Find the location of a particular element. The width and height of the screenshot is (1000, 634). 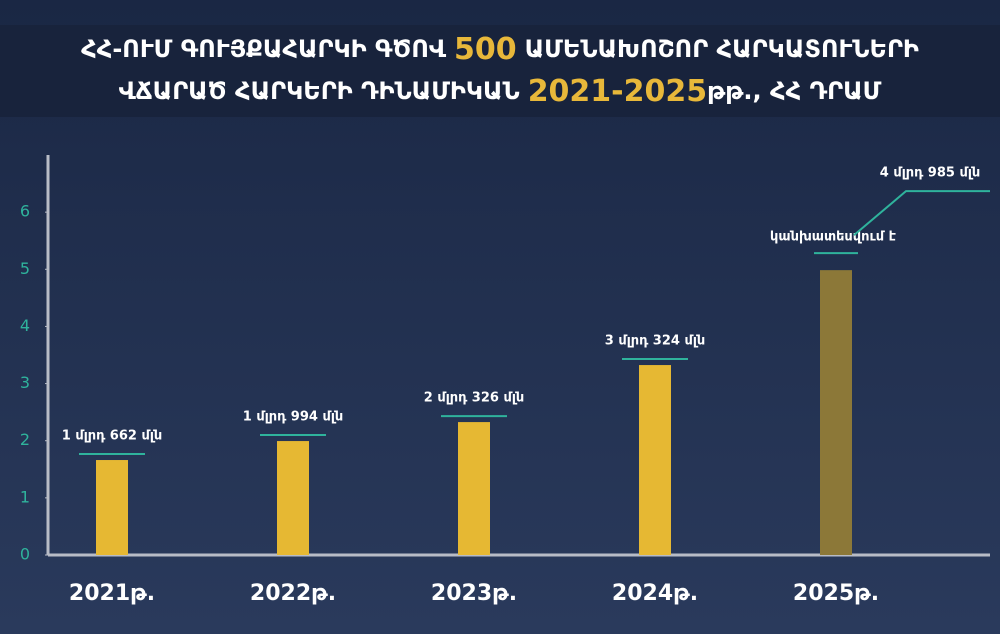

title-highlight: 2021-2025 is located at coordinates (617, 91).